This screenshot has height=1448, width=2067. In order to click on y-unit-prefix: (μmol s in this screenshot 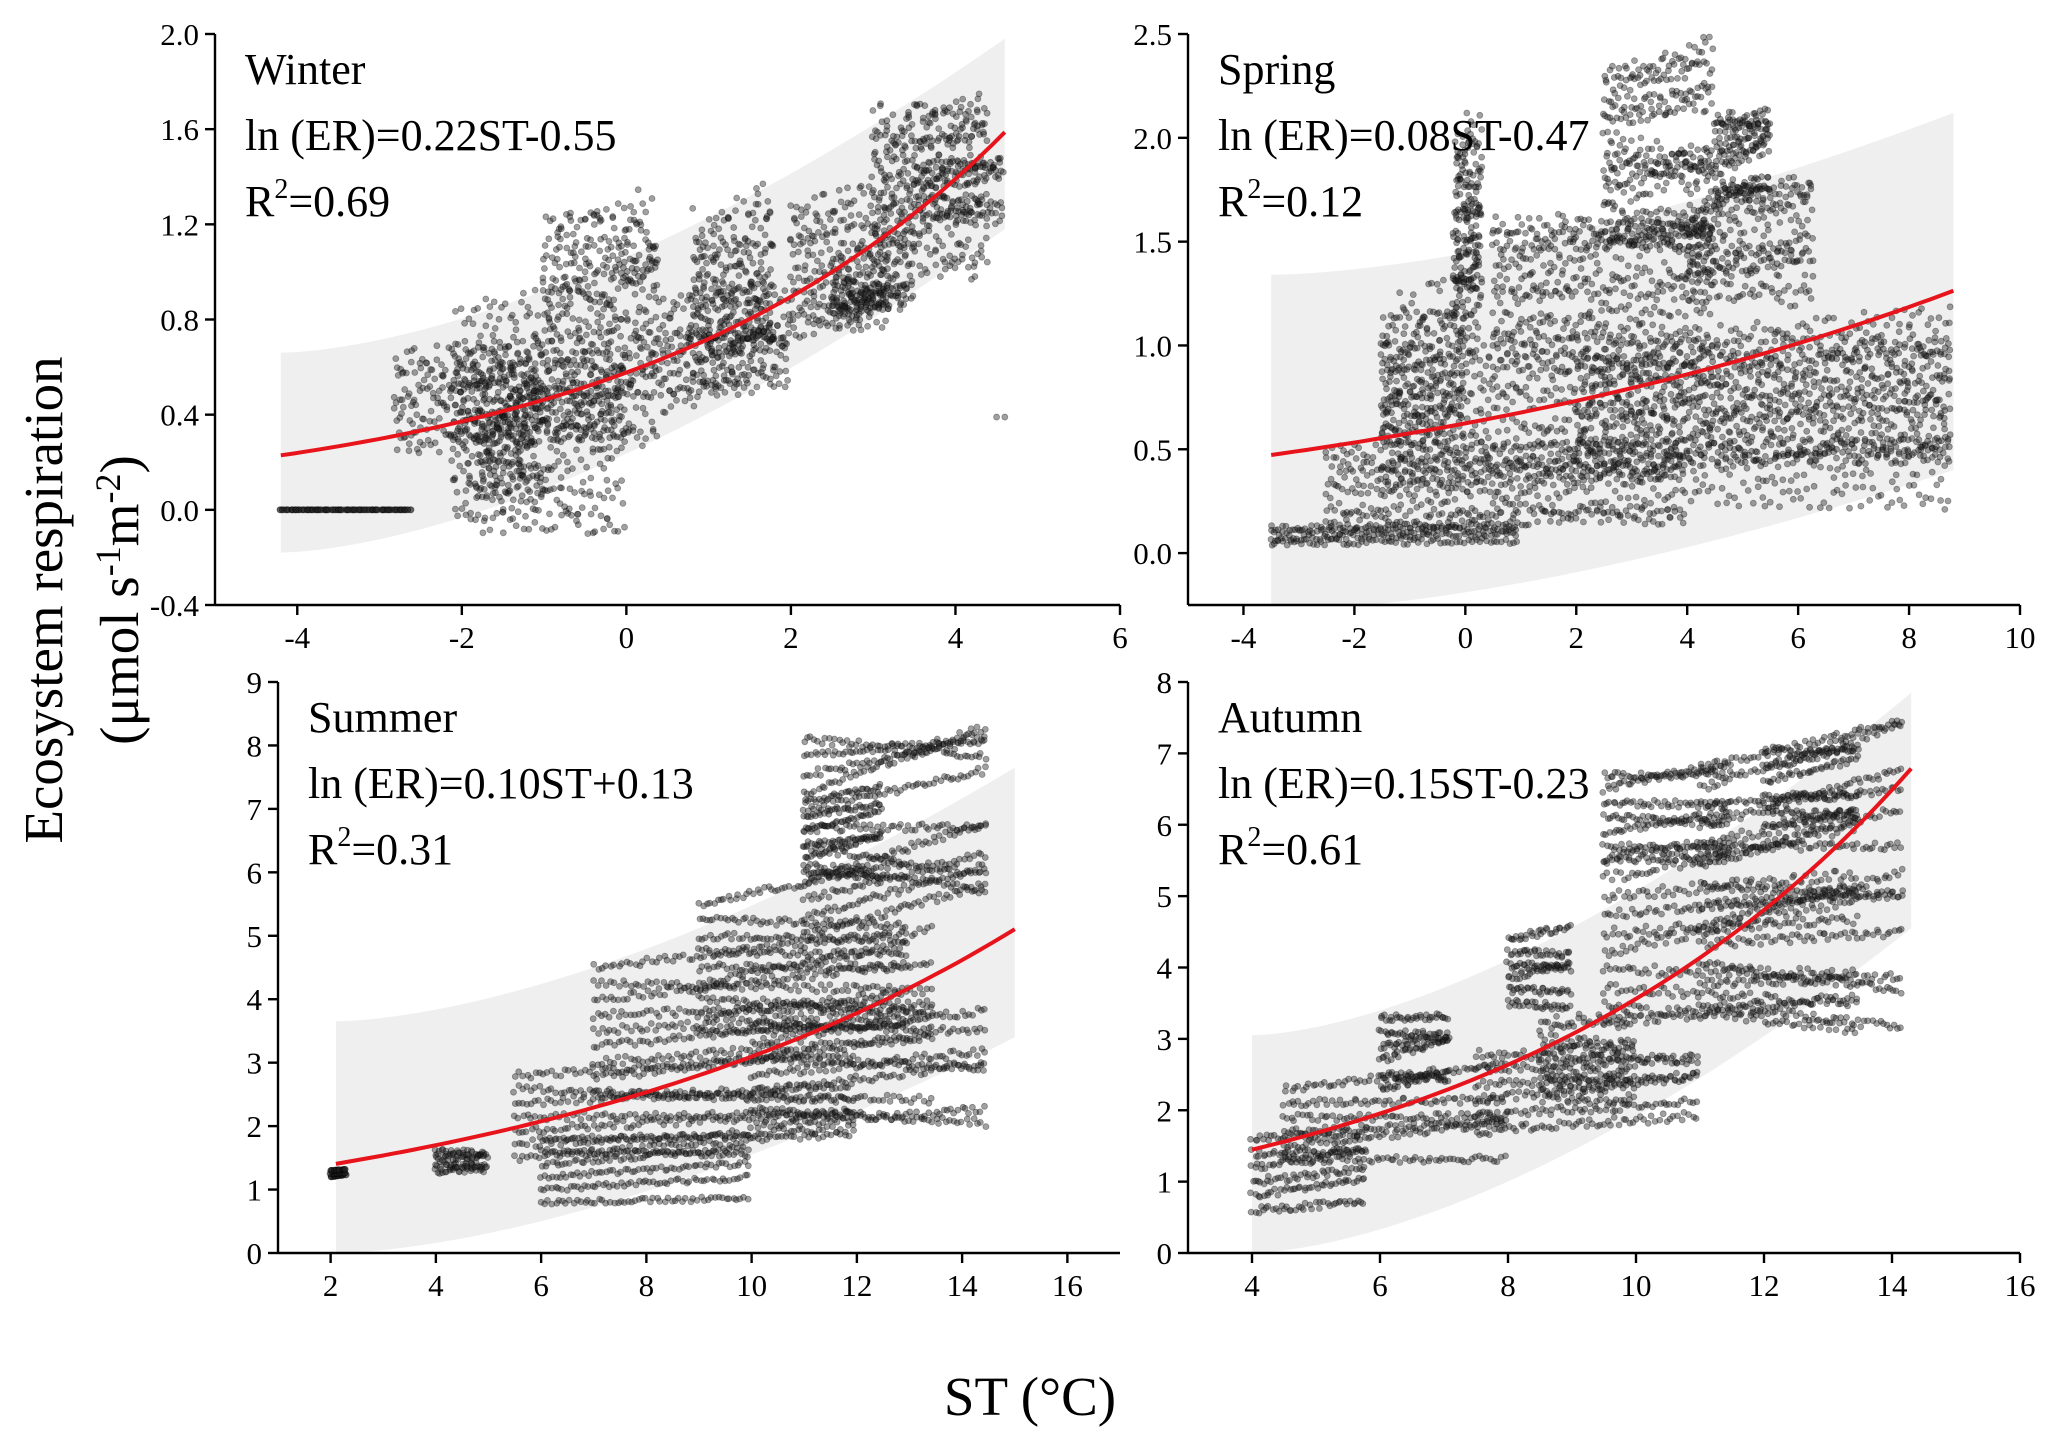, I will do `click(119, 660)`.